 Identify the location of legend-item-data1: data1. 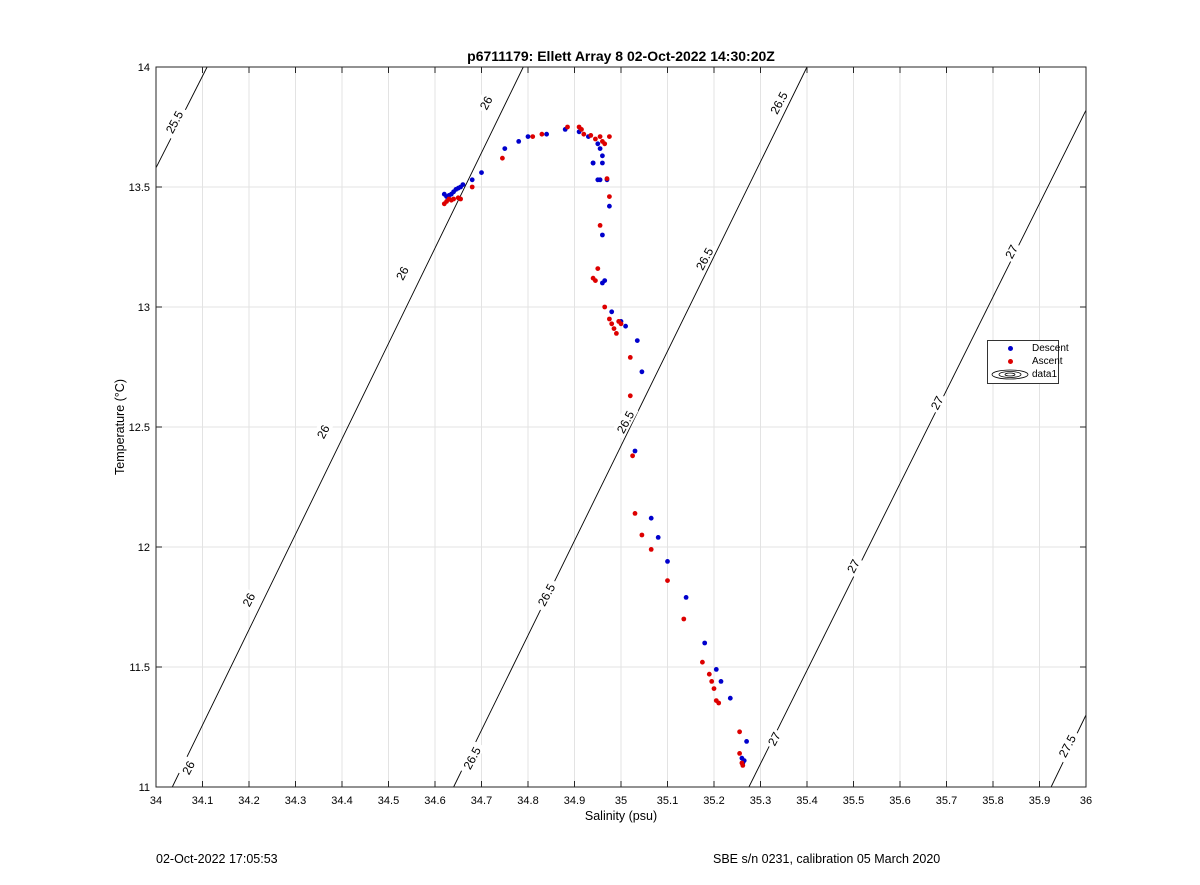
(1023, 374).